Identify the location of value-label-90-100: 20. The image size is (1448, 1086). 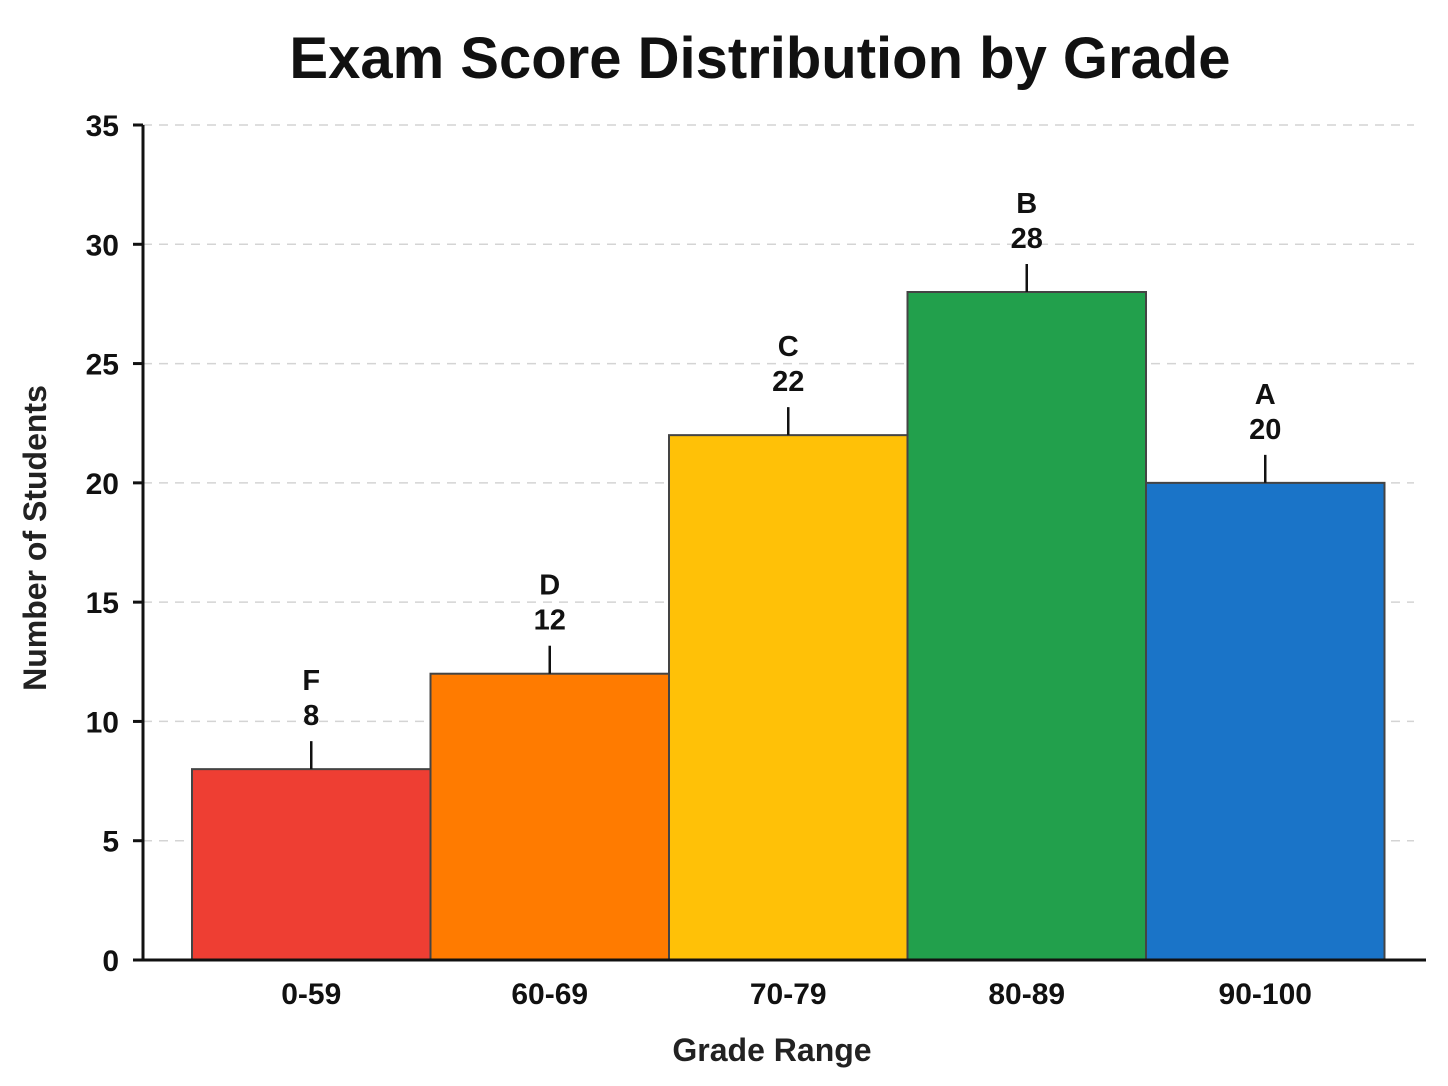
(1265, 430).